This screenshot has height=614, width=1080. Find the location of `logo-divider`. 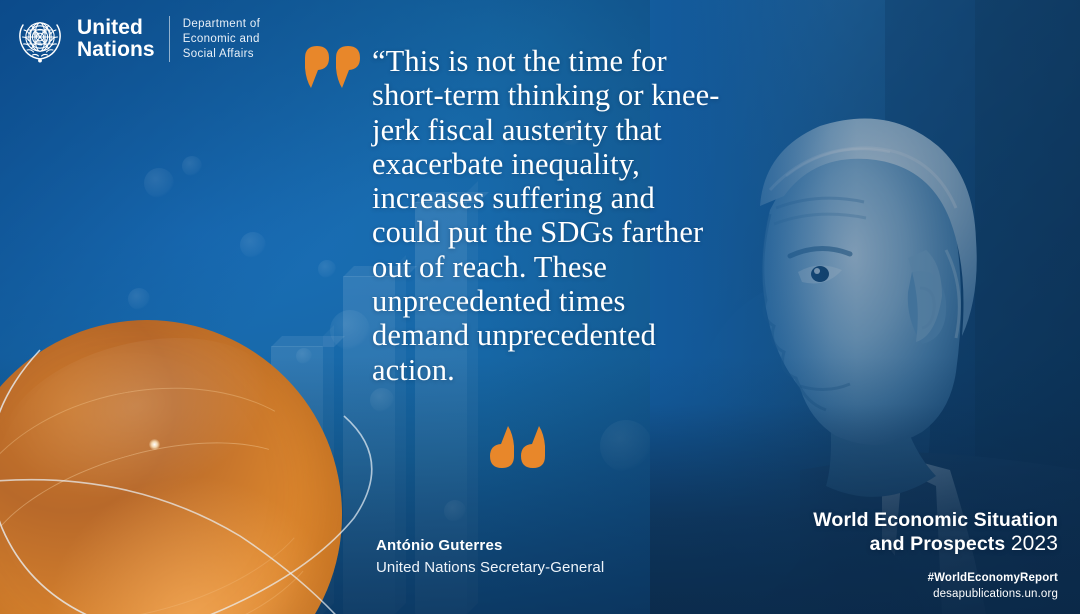

logo-divider is located at coordinates (169, 39).